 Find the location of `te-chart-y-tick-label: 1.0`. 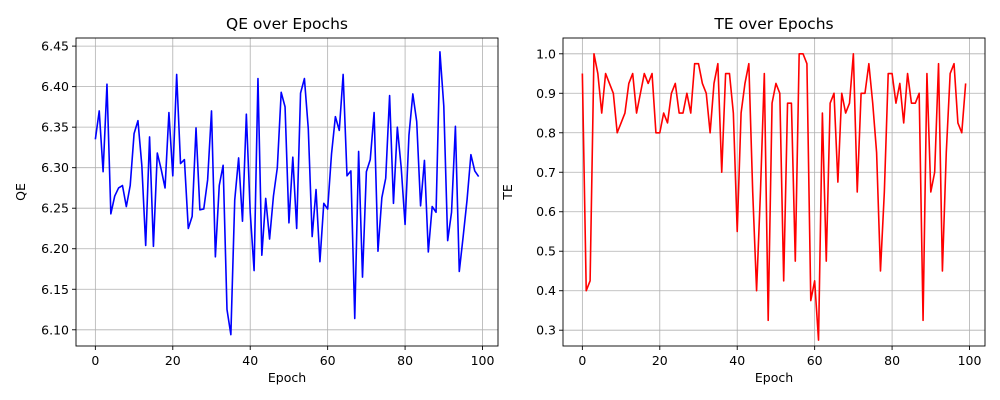

te-chart-y-tick-label: 1.0 is located at coordinates (546, 53).